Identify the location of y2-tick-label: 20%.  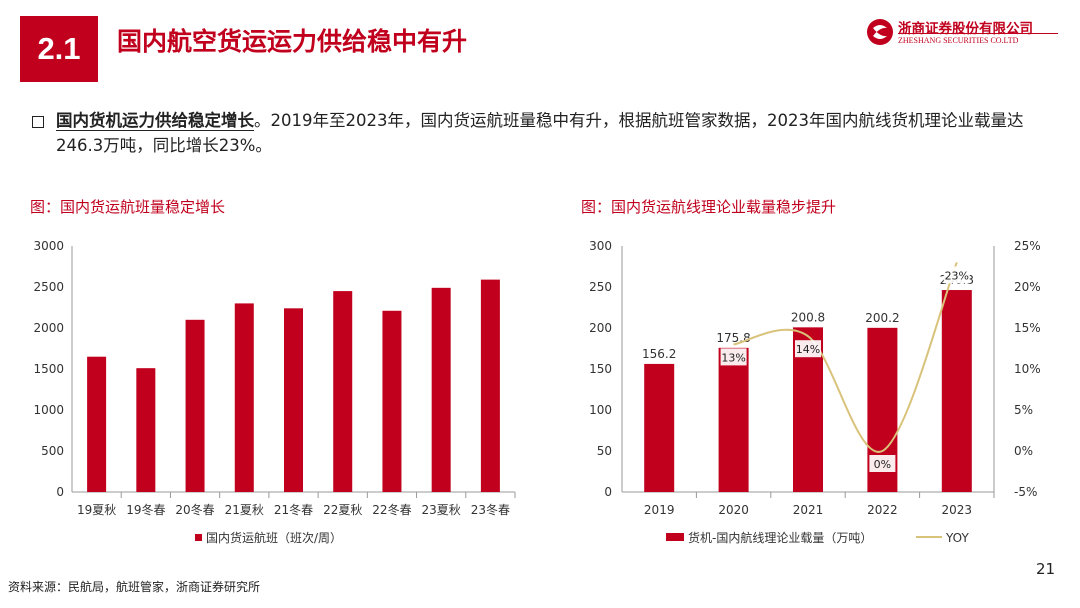
(1027, 287).